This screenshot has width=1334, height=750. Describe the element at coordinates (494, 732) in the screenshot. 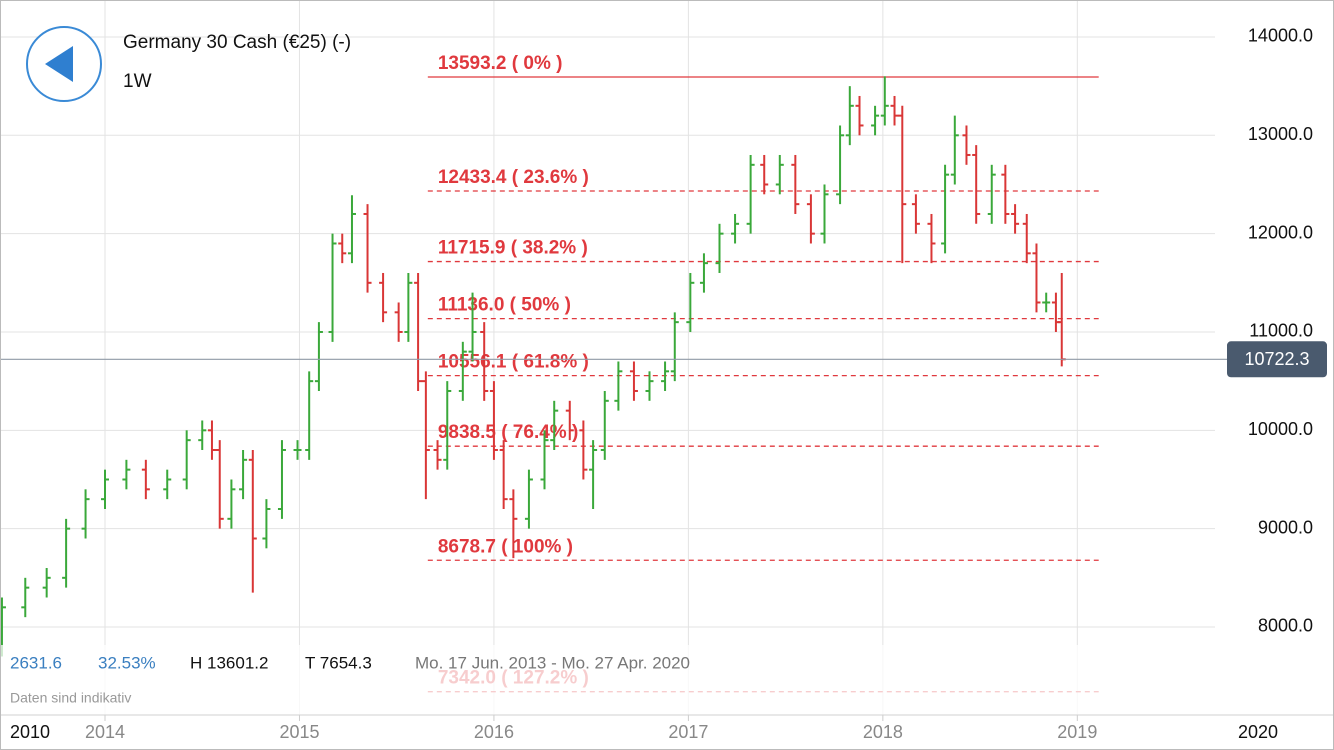

I see `x-tick-label: 2016` at that location.